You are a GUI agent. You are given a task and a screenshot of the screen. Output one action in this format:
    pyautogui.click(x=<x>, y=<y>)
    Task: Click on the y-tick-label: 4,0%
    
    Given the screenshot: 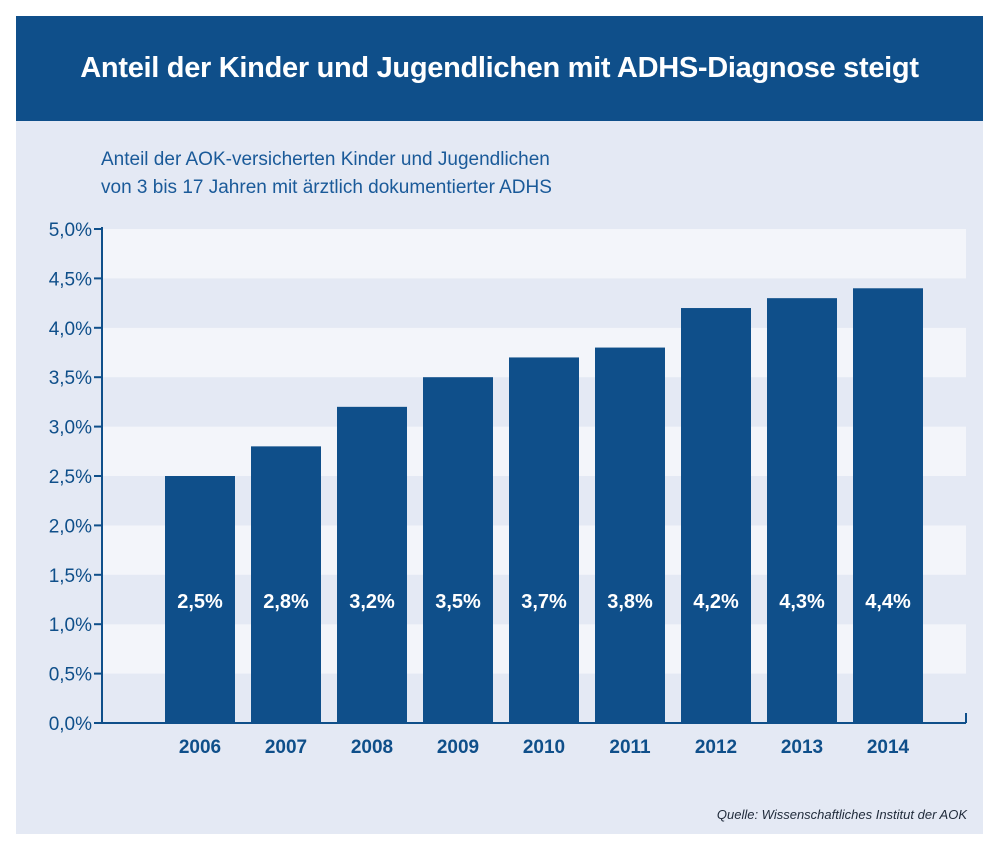 What is the action you would take?
    pyautogui.click(x=70, y=329)
    